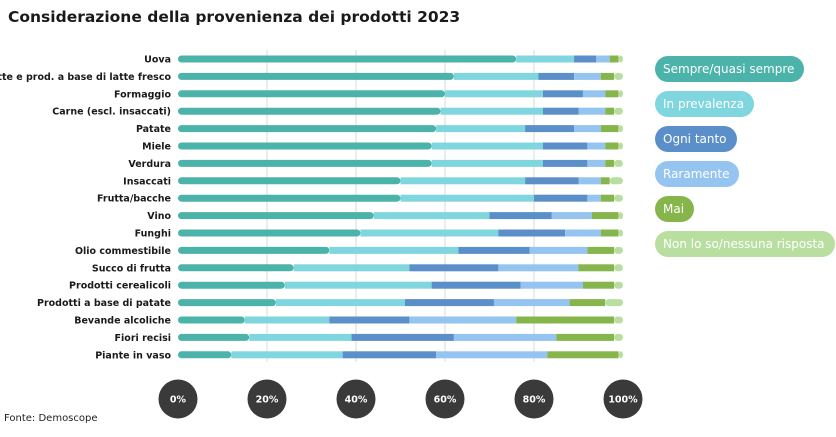  I want to click on category-label: Insaccati, so click(147, 181).